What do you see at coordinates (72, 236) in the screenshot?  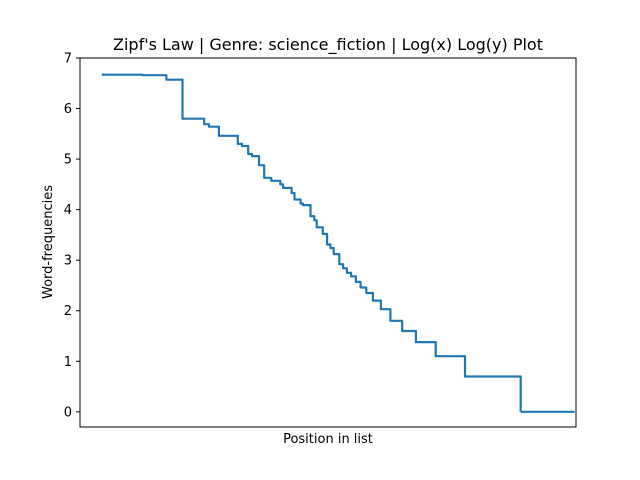 I see `y-axis: 0 1 2 3 4 5 6 7` at bounding box center [72, 236].